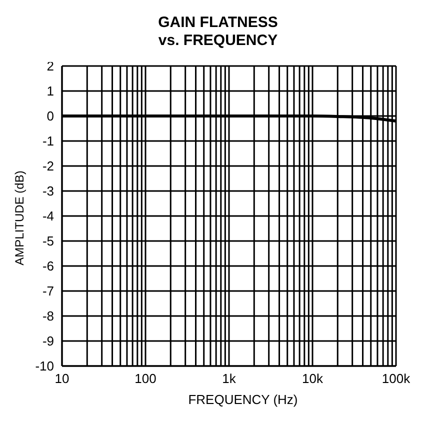 This screenshot has height=448, width=436. I want to click on y-tick-label: -5, so click(48, 241).